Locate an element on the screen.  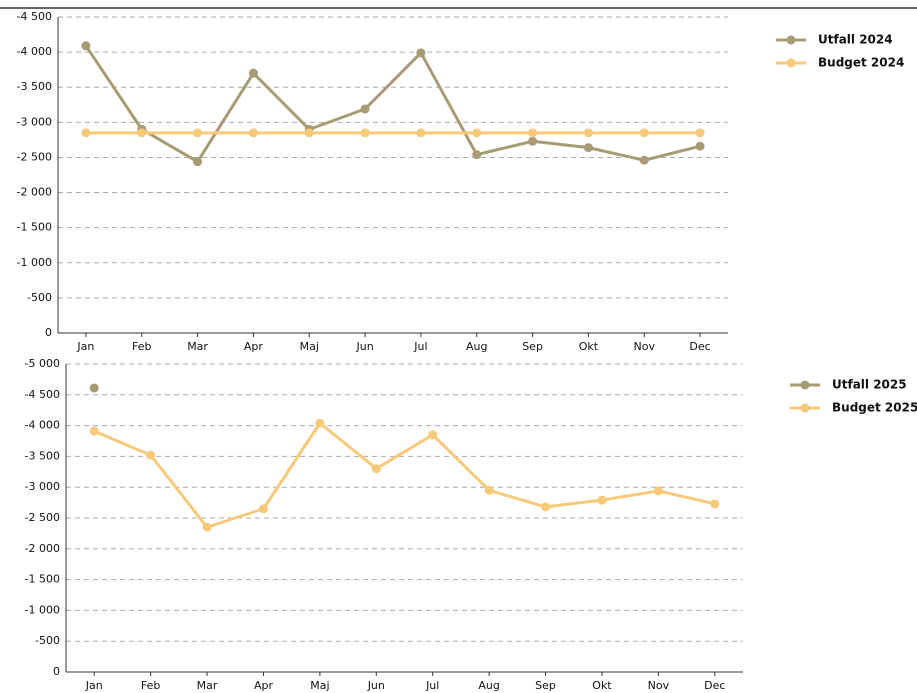
legend-label: Utfall 2025 is located at coordinates (869, 385).